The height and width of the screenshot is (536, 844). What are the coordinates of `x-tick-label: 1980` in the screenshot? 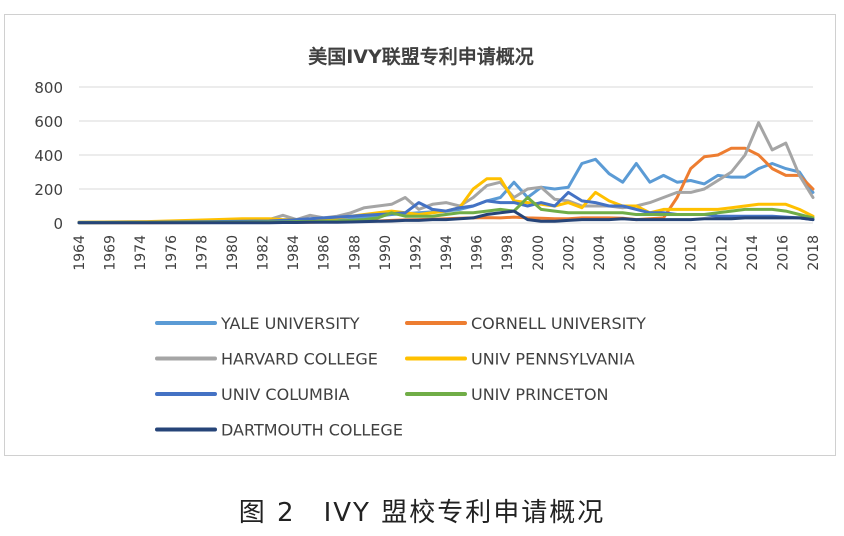 It's located at (233, 253).